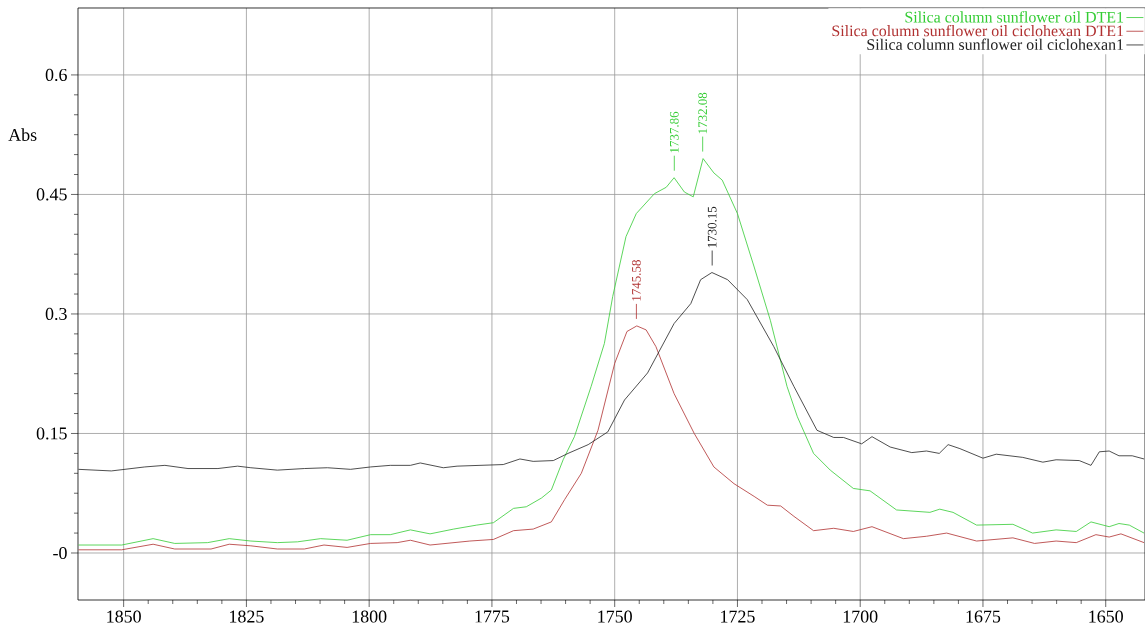  Describe the element at coordinates (51, 433) in the screenshot. I see `y-tick-label: 0.15` at that location.